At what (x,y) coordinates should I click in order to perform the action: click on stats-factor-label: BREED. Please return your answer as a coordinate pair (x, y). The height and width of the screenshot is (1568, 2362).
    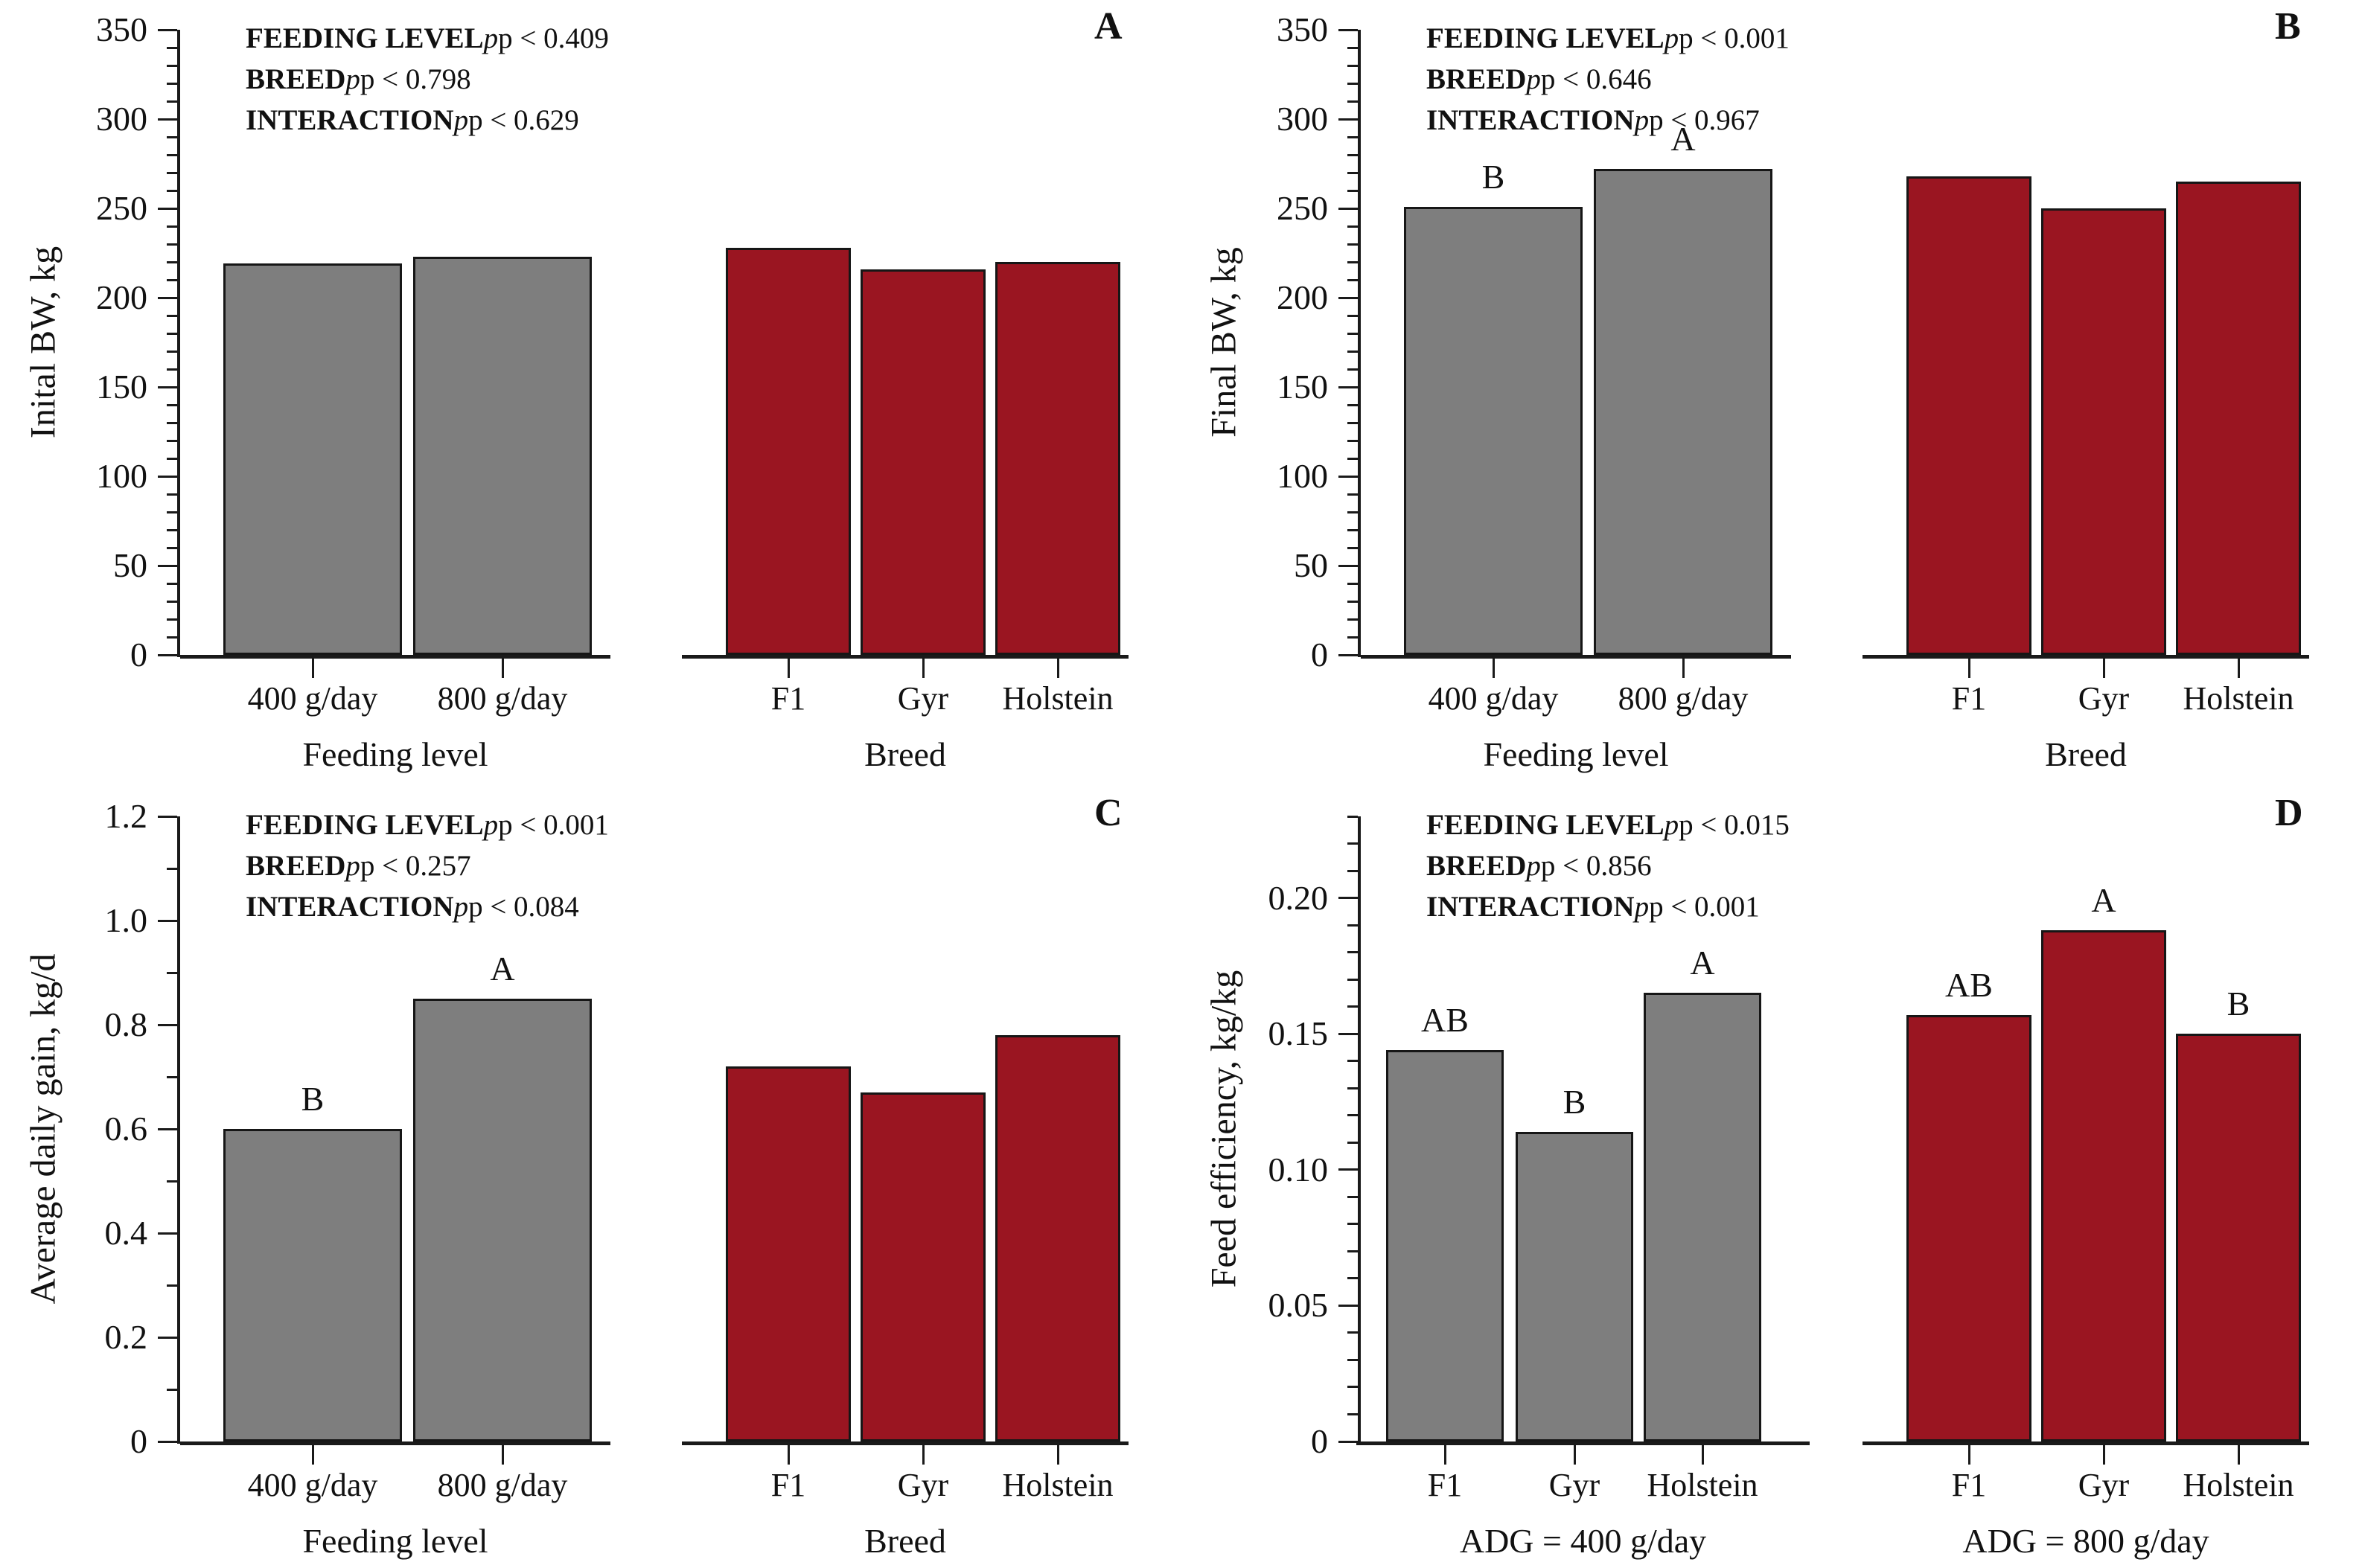
    Looking at the image, I should click on (1476, 866).